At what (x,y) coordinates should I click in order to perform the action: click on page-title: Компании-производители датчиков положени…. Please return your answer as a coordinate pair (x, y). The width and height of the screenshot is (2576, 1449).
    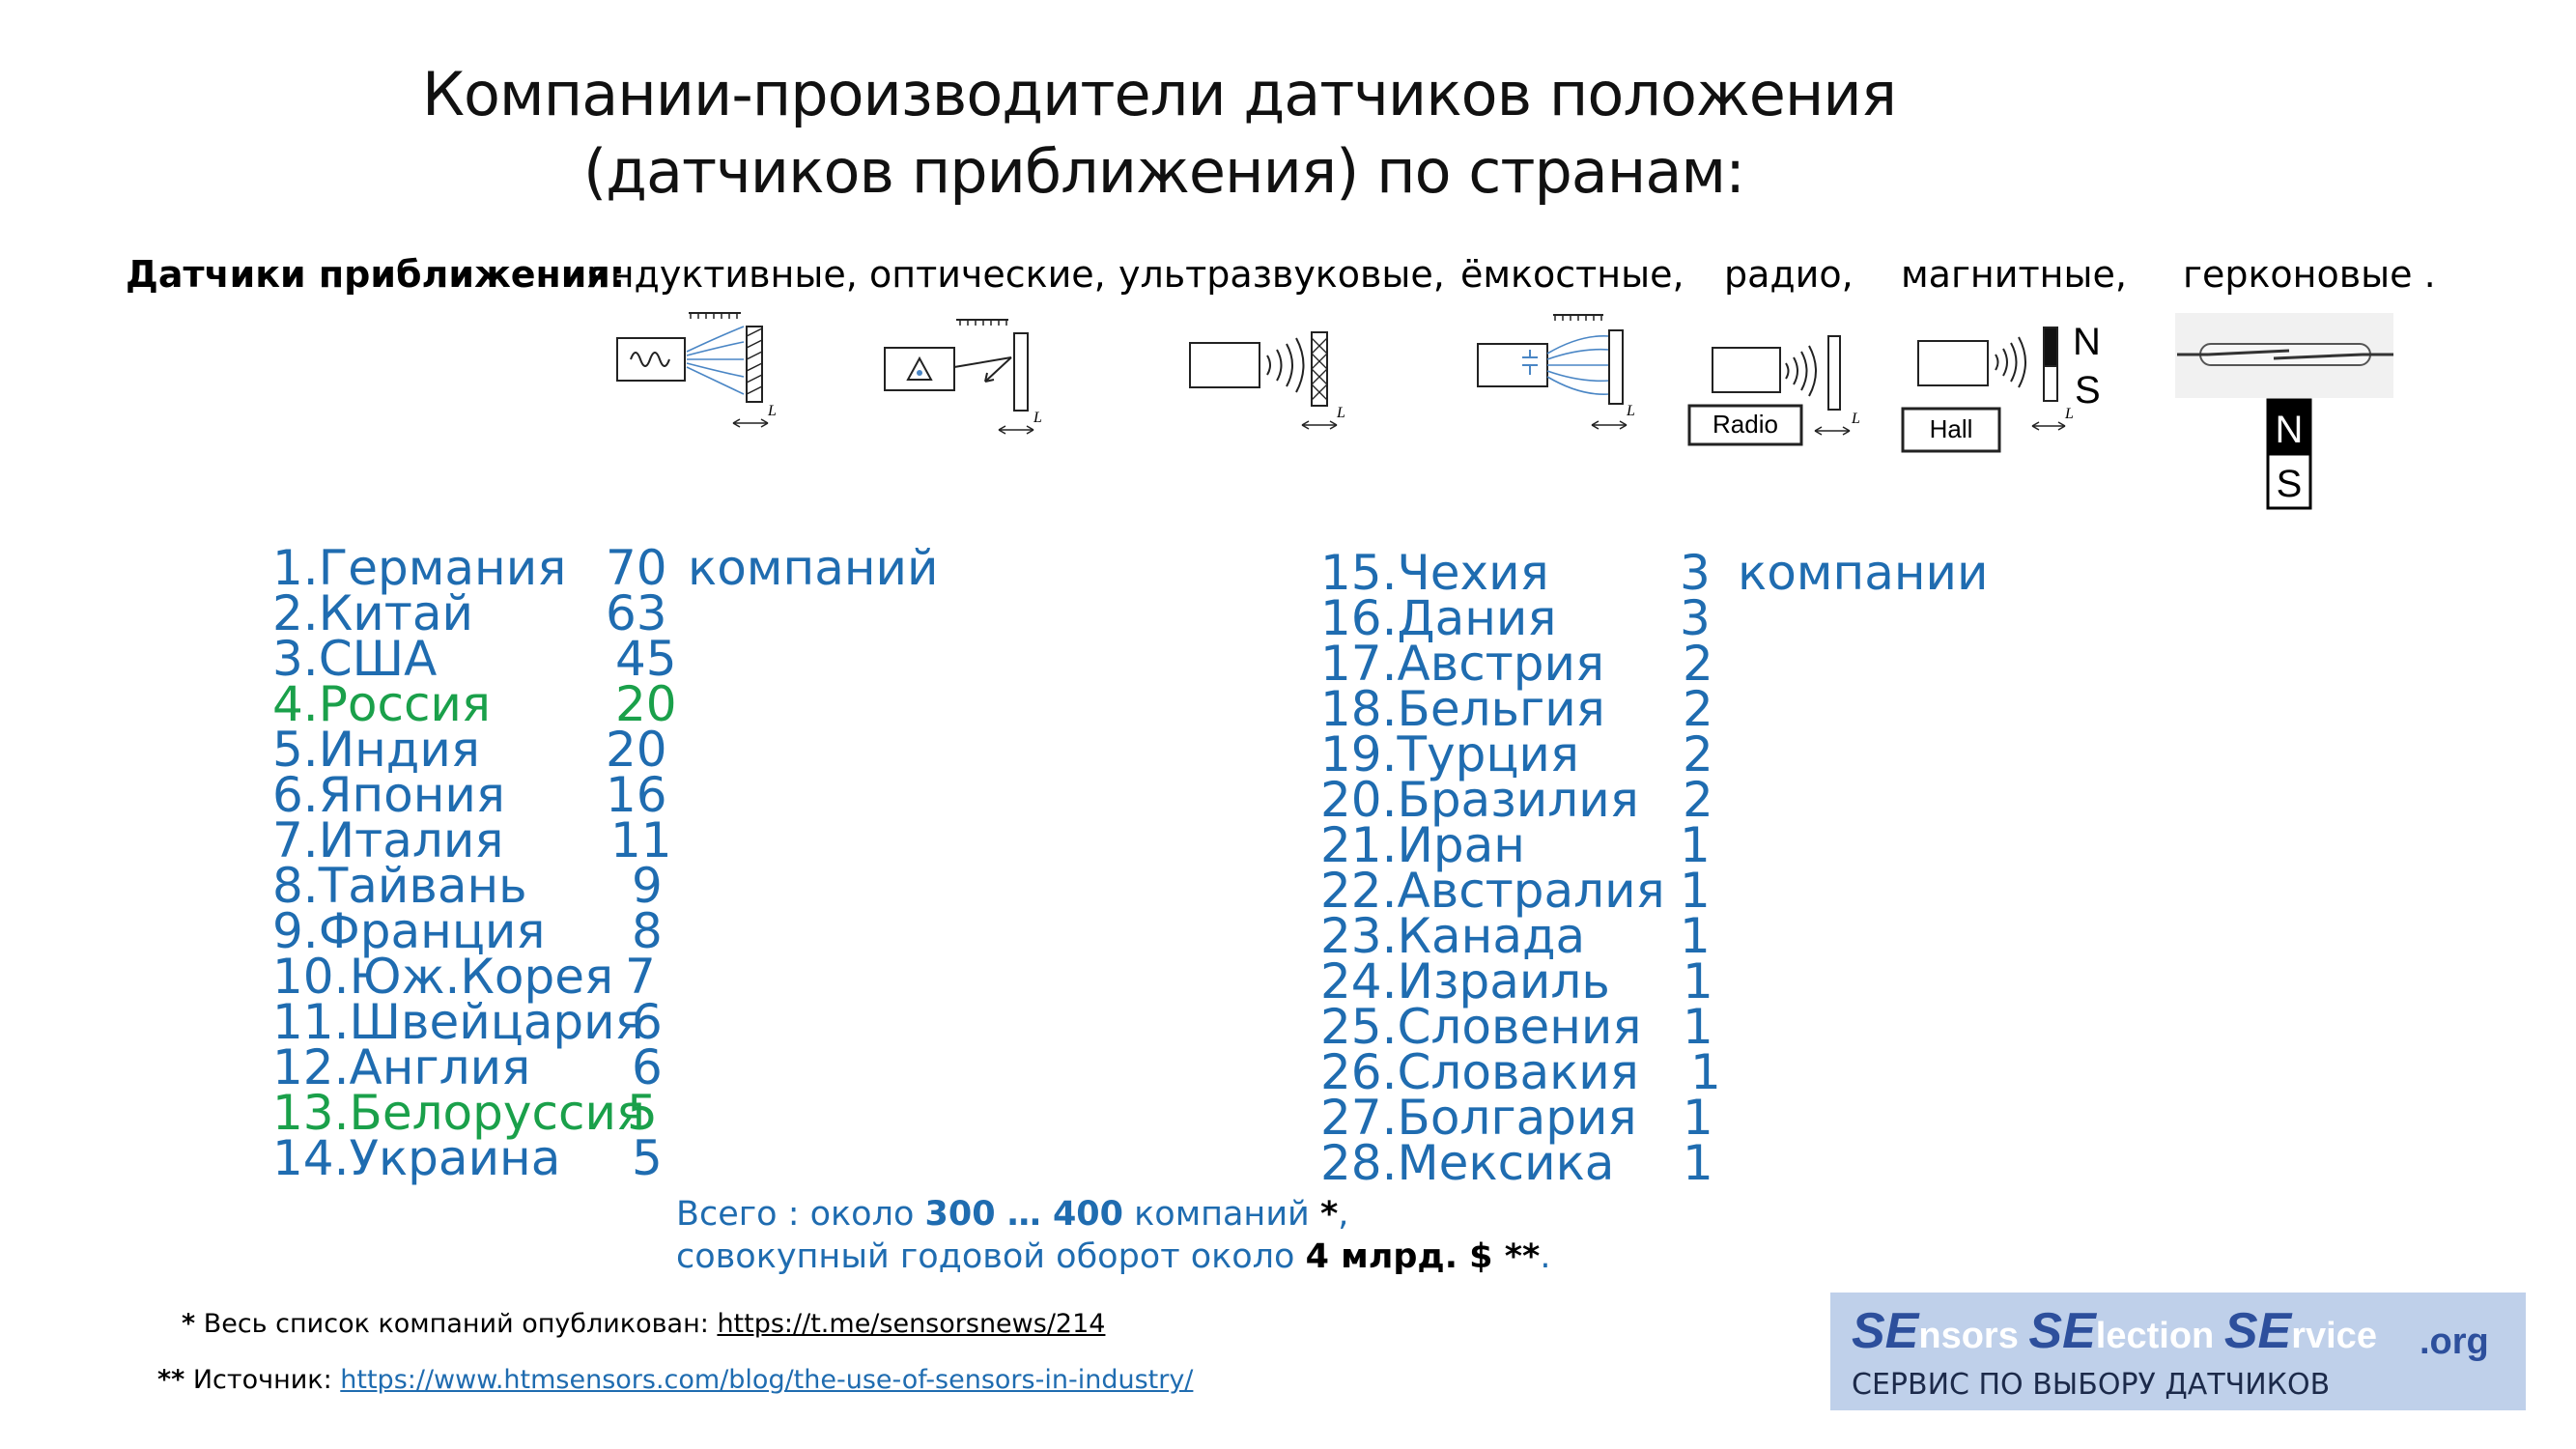
    Looking at the image, I should click on (1159, 133).